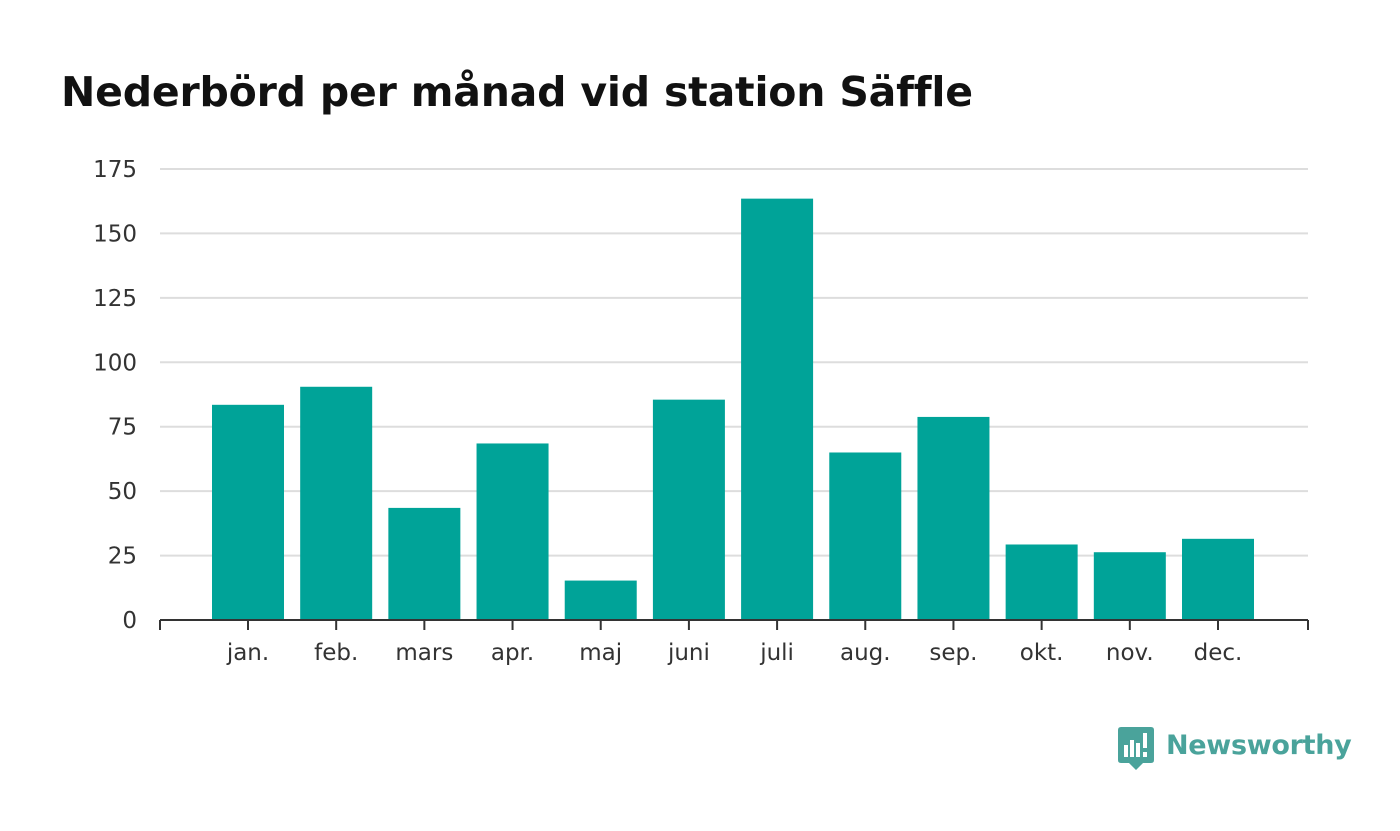 This screenshot has height=831, width=1400. Describe the element at coordinates (122, 557) in the screenshot. I see `y-tick-label: 25` at that location.